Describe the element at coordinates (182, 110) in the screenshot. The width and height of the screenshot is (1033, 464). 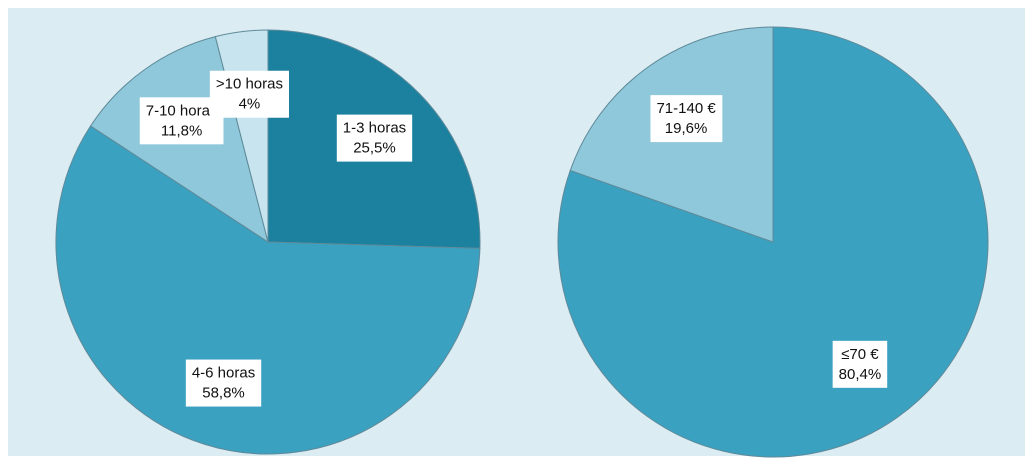
I see `slice-category: 7-10 horas` at that location.